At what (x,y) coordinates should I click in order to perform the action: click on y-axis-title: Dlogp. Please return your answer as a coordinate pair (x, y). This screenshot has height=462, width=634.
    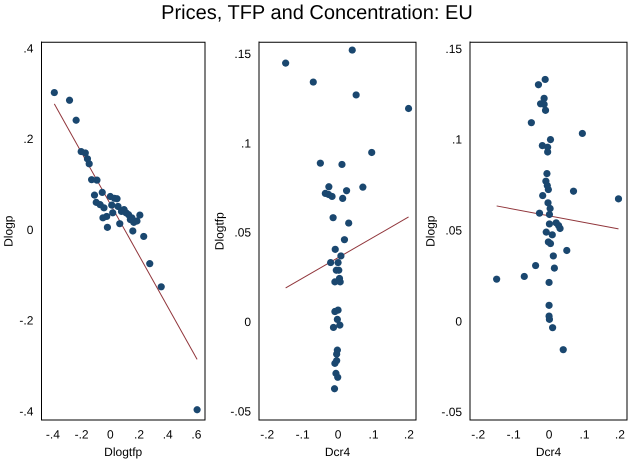
    Looking at the image, I should click on (9, 231).